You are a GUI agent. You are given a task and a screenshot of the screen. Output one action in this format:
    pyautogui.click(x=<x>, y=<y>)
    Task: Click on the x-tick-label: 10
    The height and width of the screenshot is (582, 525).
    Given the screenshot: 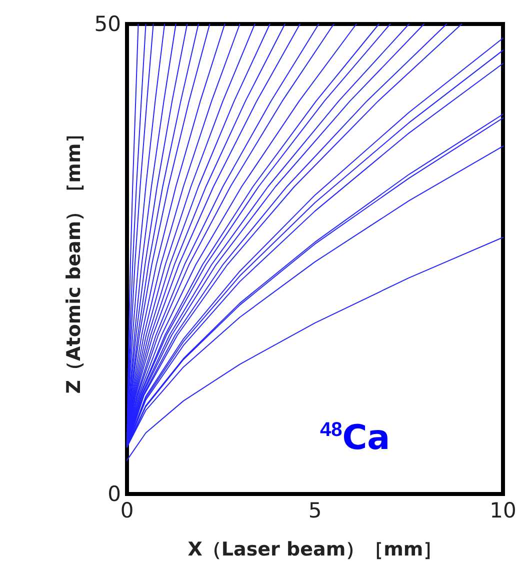 What is the action you would take?
    pyautogui.click(x=503, y=510)
    